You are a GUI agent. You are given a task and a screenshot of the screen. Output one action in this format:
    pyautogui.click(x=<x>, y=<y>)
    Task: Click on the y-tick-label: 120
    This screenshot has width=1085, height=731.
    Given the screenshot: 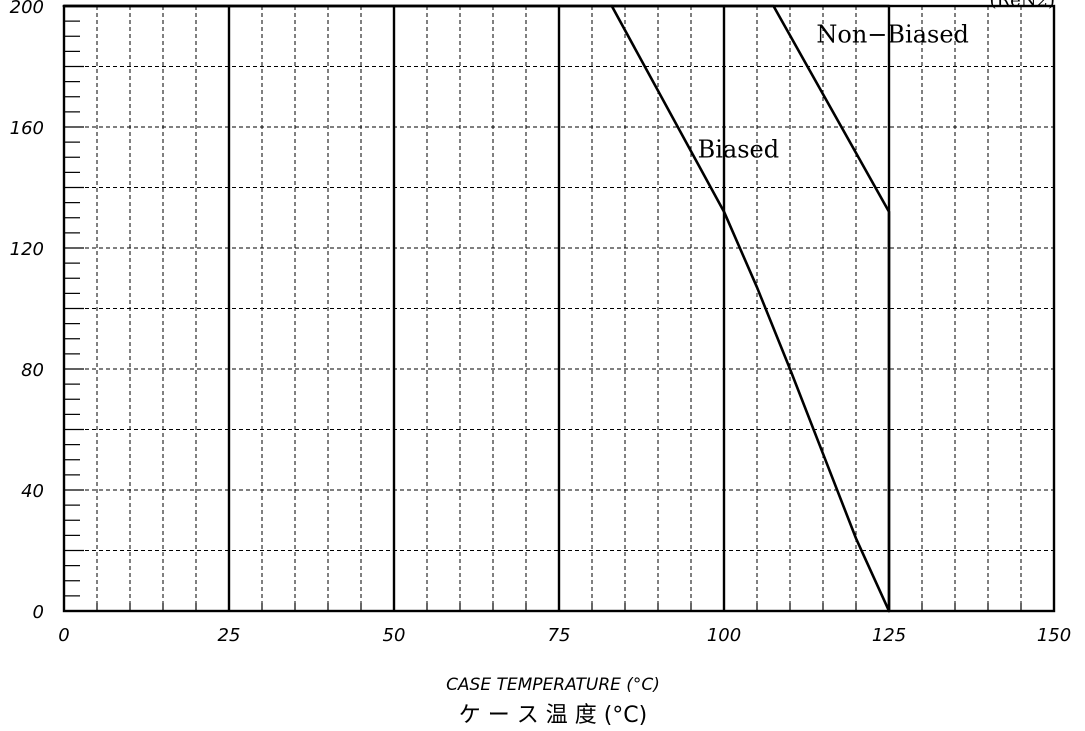 What is the action you would take?
    pyautogui.click(x=27, y=249)
    